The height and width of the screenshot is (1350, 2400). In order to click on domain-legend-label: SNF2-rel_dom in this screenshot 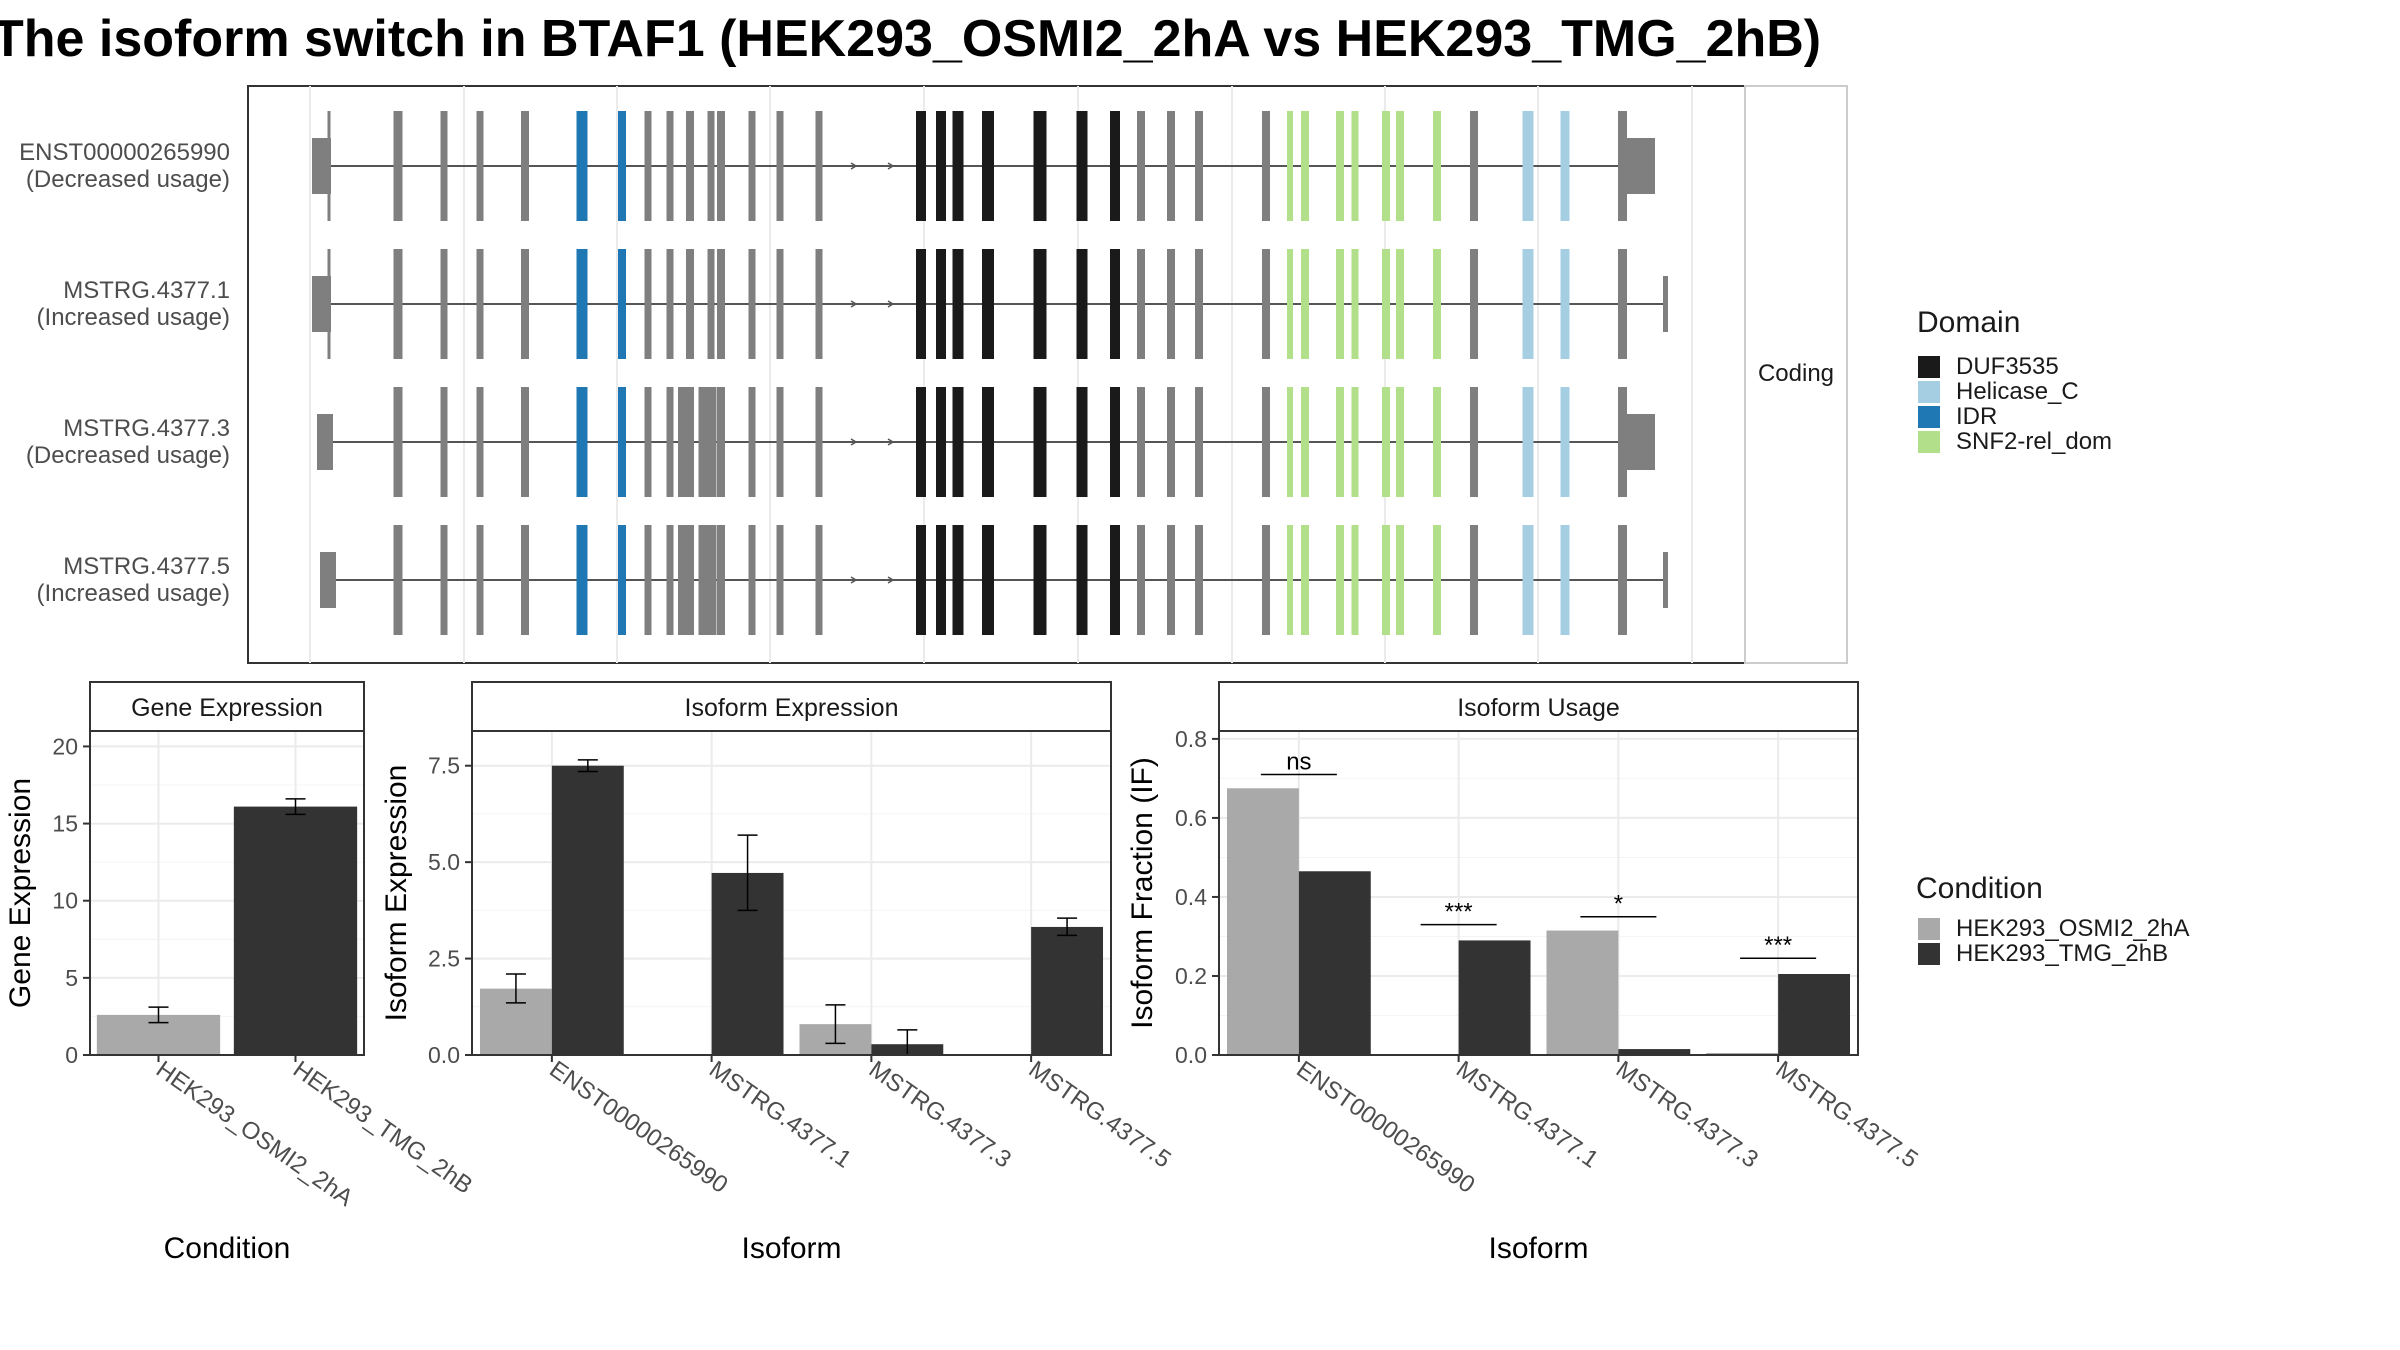, I will do `click(2034, 441)`.